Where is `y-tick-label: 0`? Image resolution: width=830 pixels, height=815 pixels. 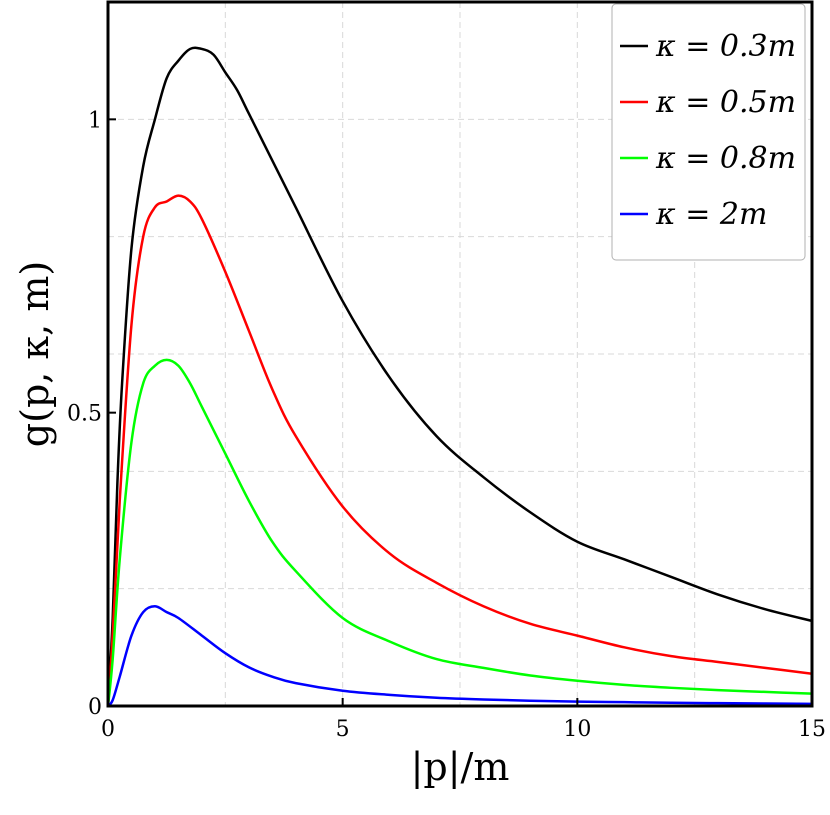
y-tick-label: 0 is located at coordinates (95, 707).